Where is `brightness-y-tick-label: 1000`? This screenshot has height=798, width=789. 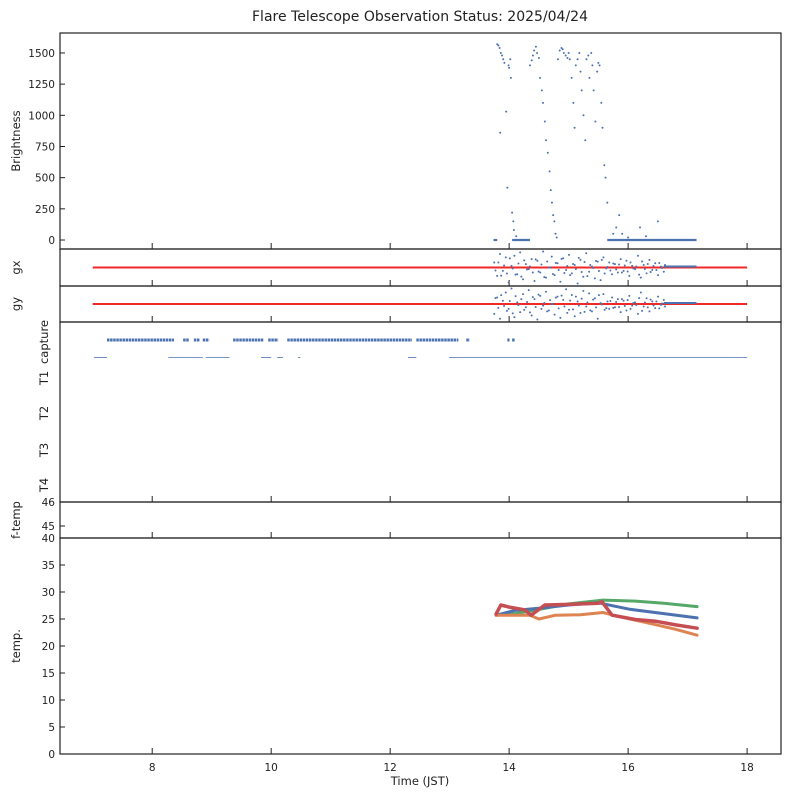 brightness-y-tick-label: 1000 is located at coordinates (41, 116).